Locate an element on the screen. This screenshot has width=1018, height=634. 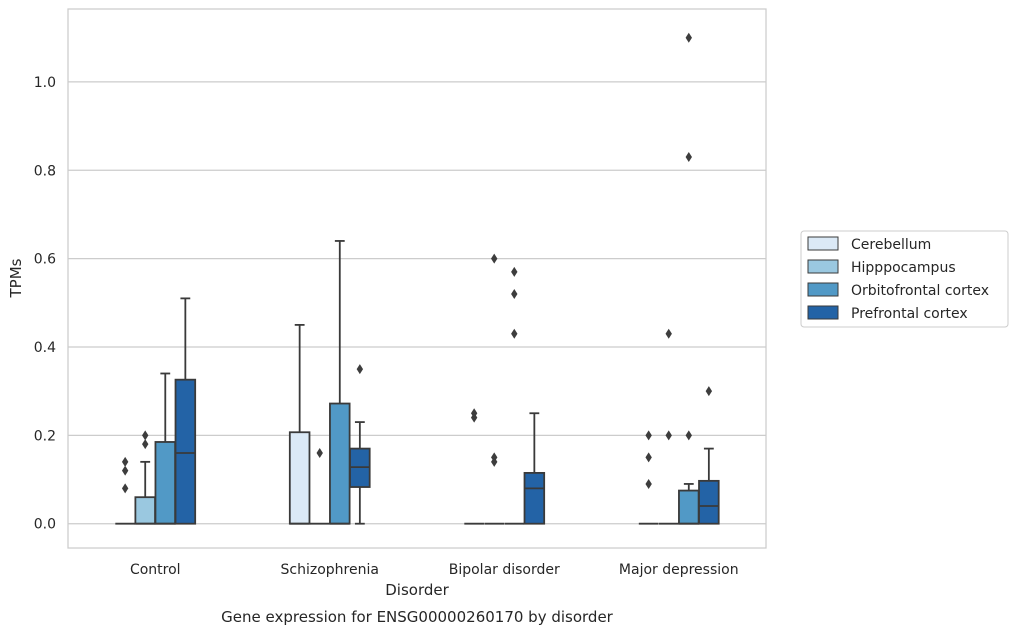
legend-label: Prefrontal cortex is located at coordinates (909, 314).